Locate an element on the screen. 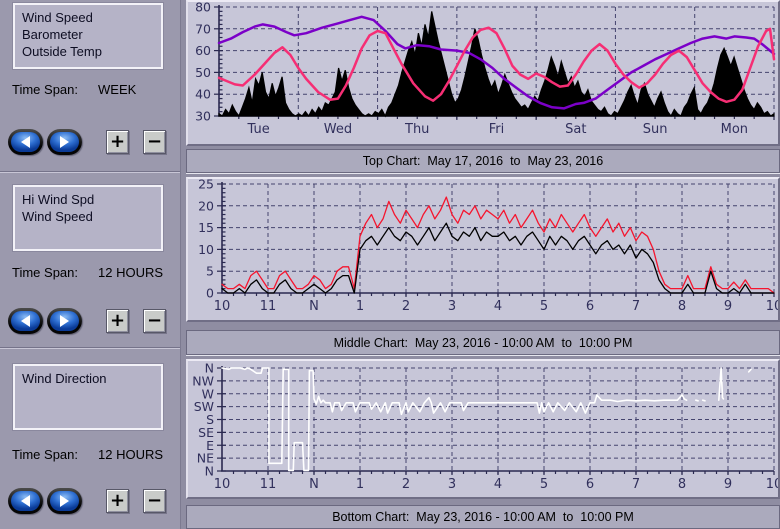  bottom-chart-legend-box: Wind Direction is located at coordinates (88, 397).